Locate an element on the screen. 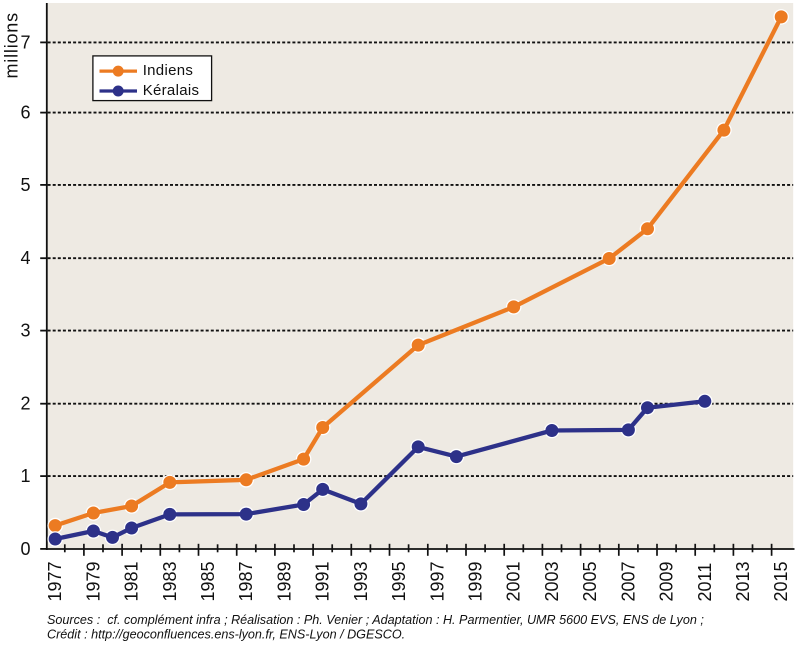 The image size is (800, 645). svg-text: Kéralais is located at coordinates (171, 90).